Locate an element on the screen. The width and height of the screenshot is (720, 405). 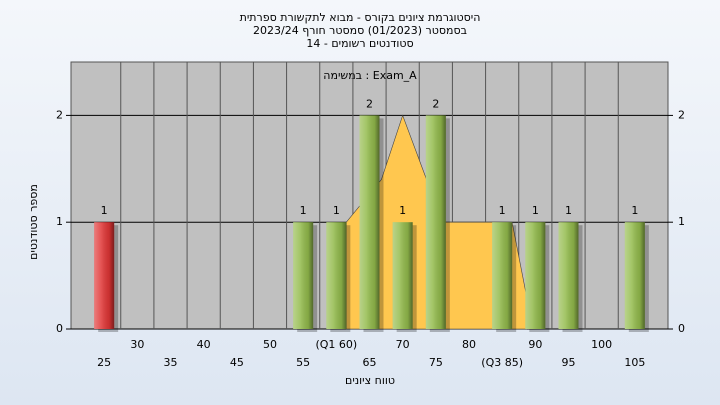
chart-subtitle: סטודנטים רשומים - 14 is located at coordinates (359, 43).